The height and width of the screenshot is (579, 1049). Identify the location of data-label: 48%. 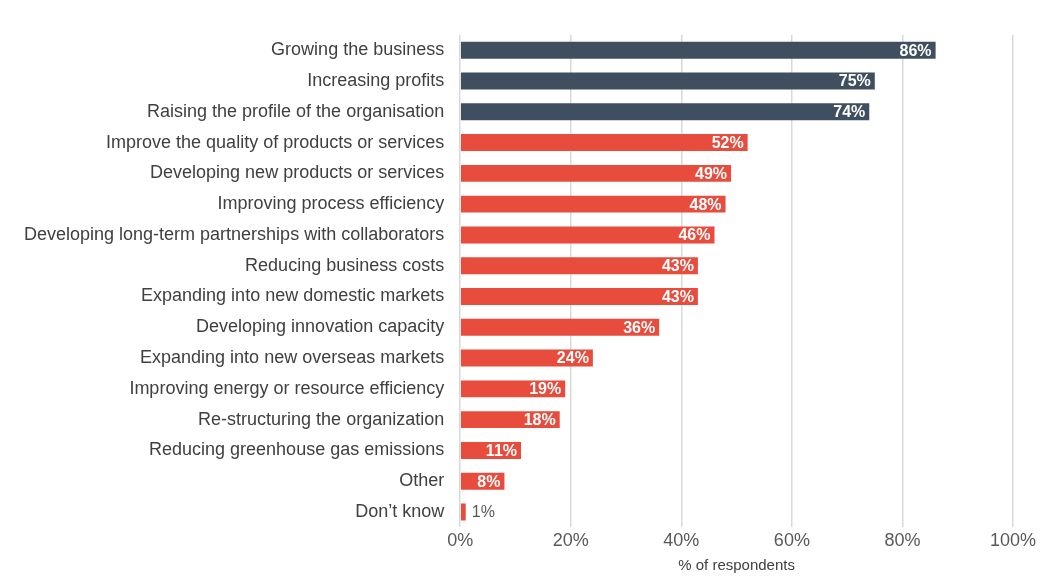
(705, 204).